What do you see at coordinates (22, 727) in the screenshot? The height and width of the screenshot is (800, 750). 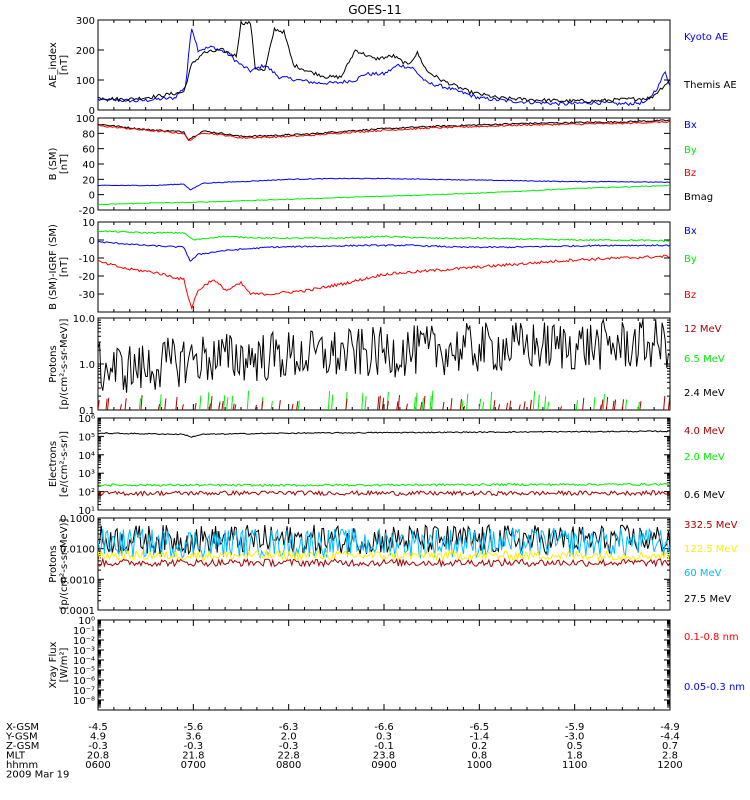 I see `axis-table-row-label: X-GSM` at bounding box center [22, 727].